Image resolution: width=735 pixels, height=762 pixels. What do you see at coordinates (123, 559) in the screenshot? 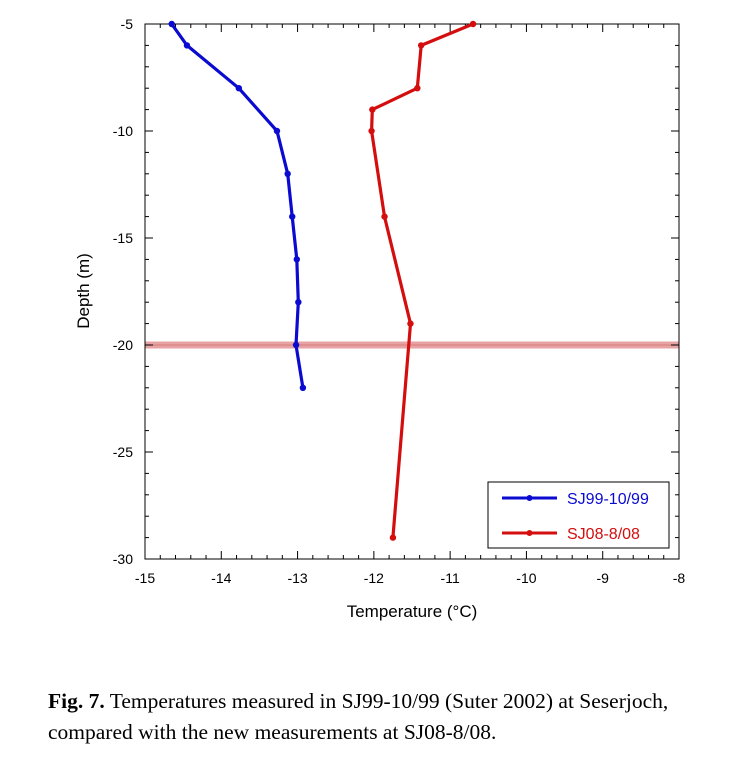
I see `y-tick-label: -30` at bounding box center [123, 559].